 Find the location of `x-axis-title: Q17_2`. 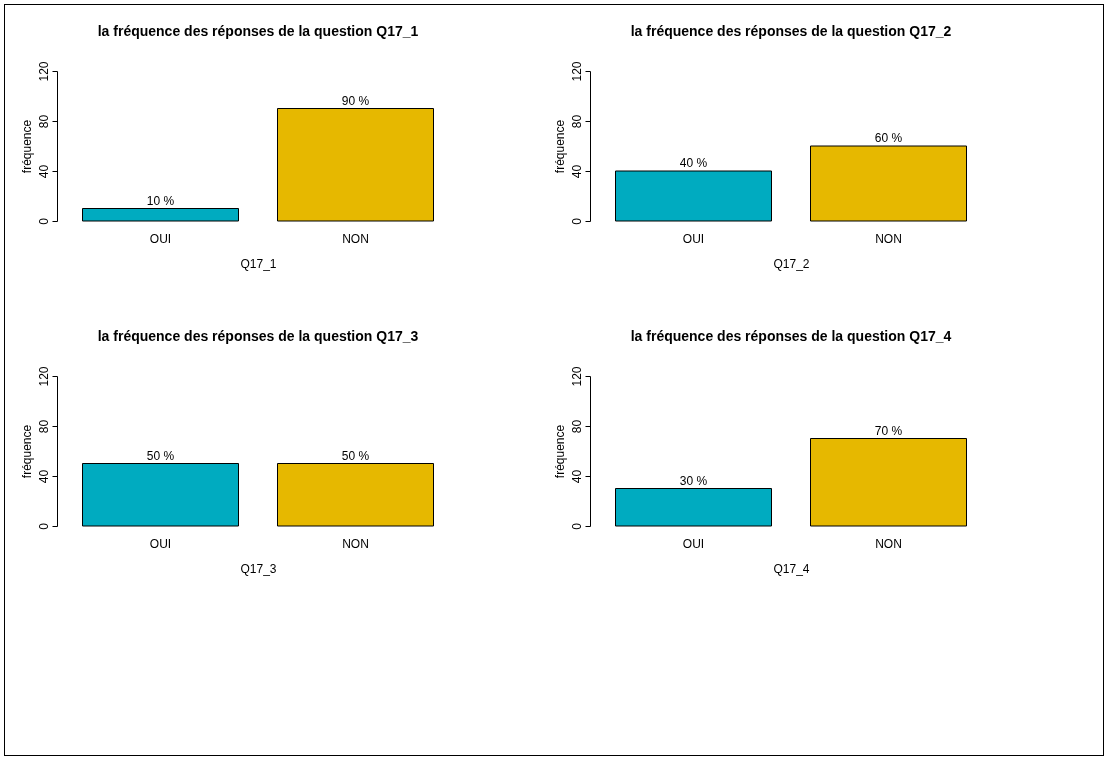

x-axis-title: Q17_2 is located at coordinates (791, 263).